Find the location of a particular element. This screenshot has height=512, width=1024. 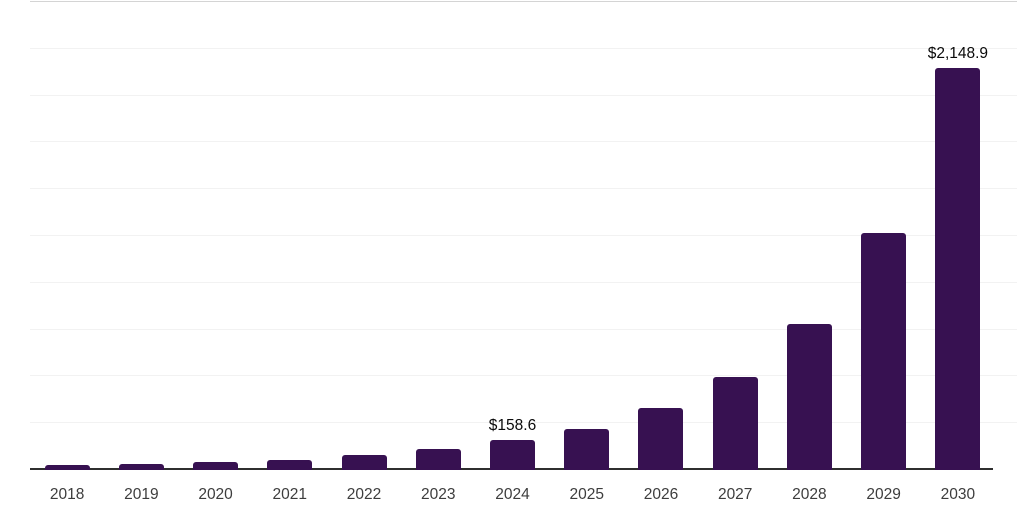

bar-value-label-2030: $2,148.9 is located at coordinates (958, 53).